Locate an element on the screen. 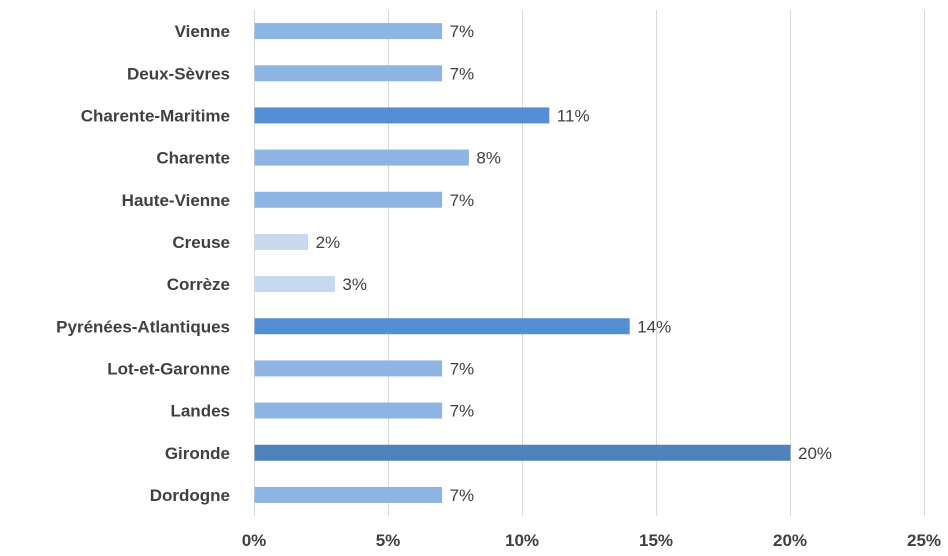 The width and height of the screenshot is (948, 556). category-label: Vienne is located at coordinates (202, 31).